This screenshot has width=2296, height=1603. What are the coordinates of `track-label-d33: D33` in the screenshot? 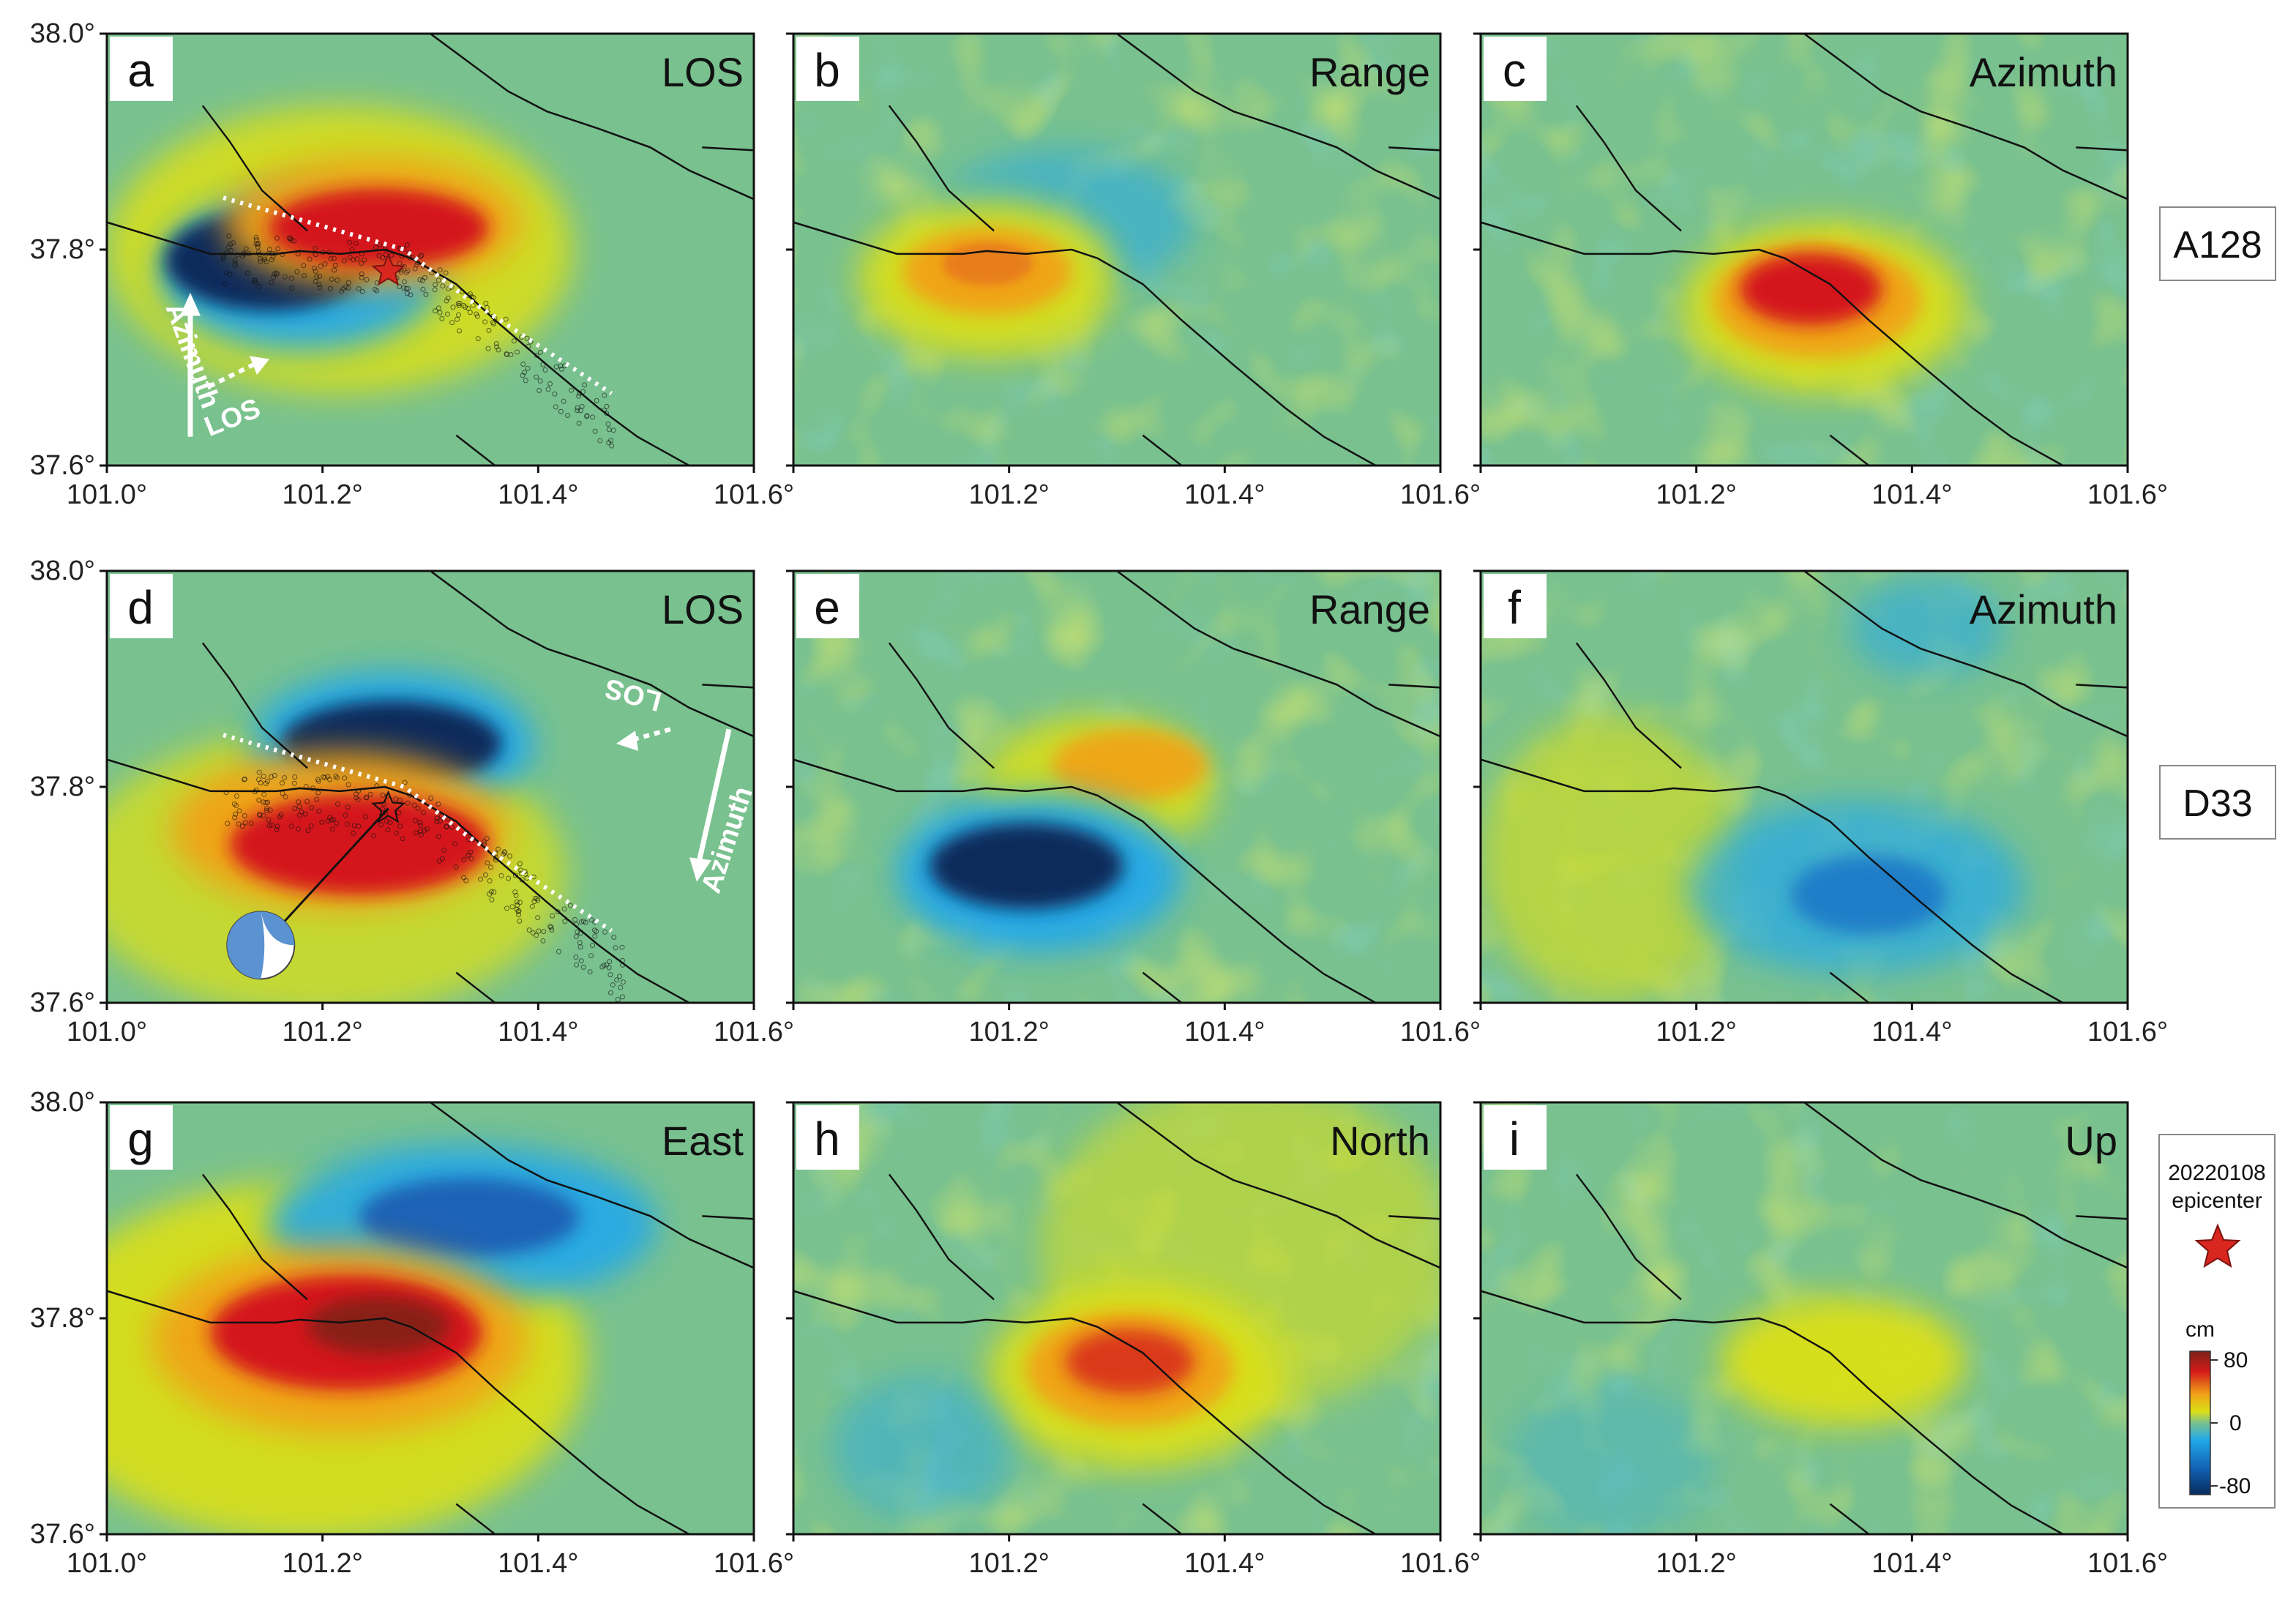 It's located at (2217, 802).